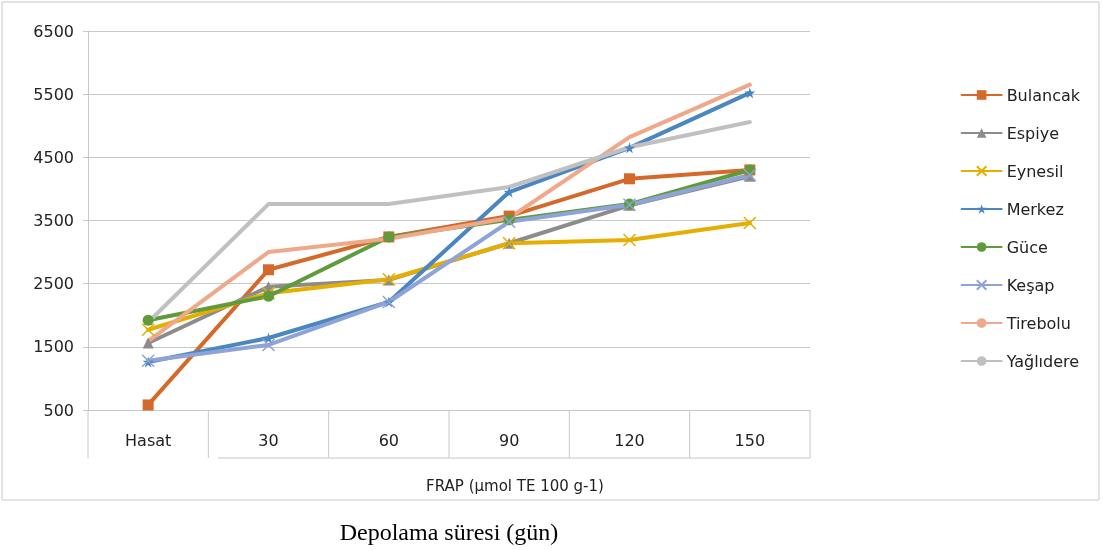 This screenshot has height=550, width=1103. What do you see at coordinates (750, 440) in the screenshot?
I see `x-tick-label: 150` at bounding box center [750, 440].